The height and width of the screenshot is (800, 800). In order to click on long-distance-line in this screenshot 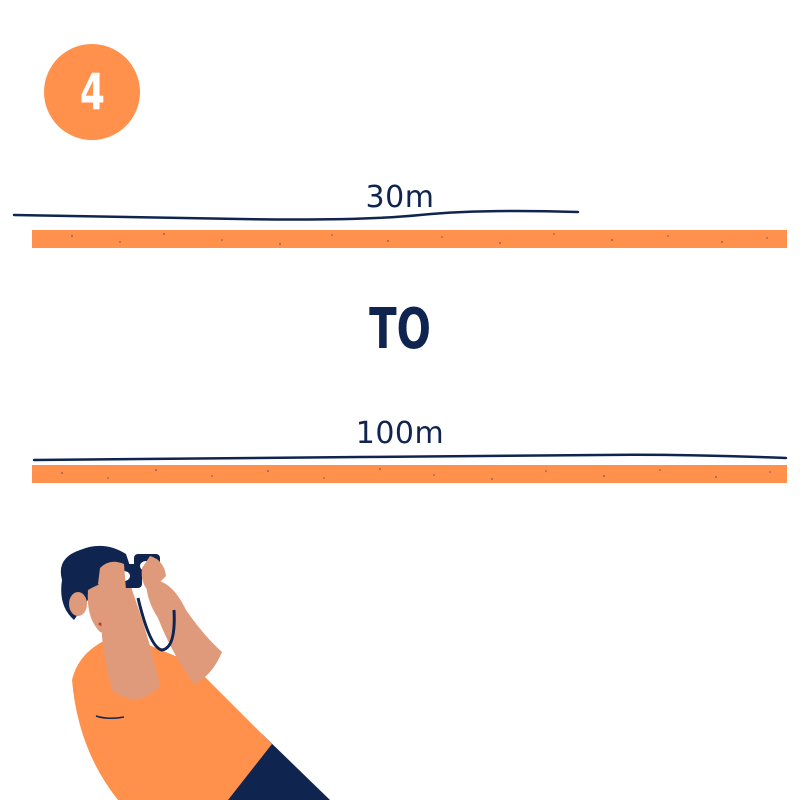, I will do `click(410, 457)`.